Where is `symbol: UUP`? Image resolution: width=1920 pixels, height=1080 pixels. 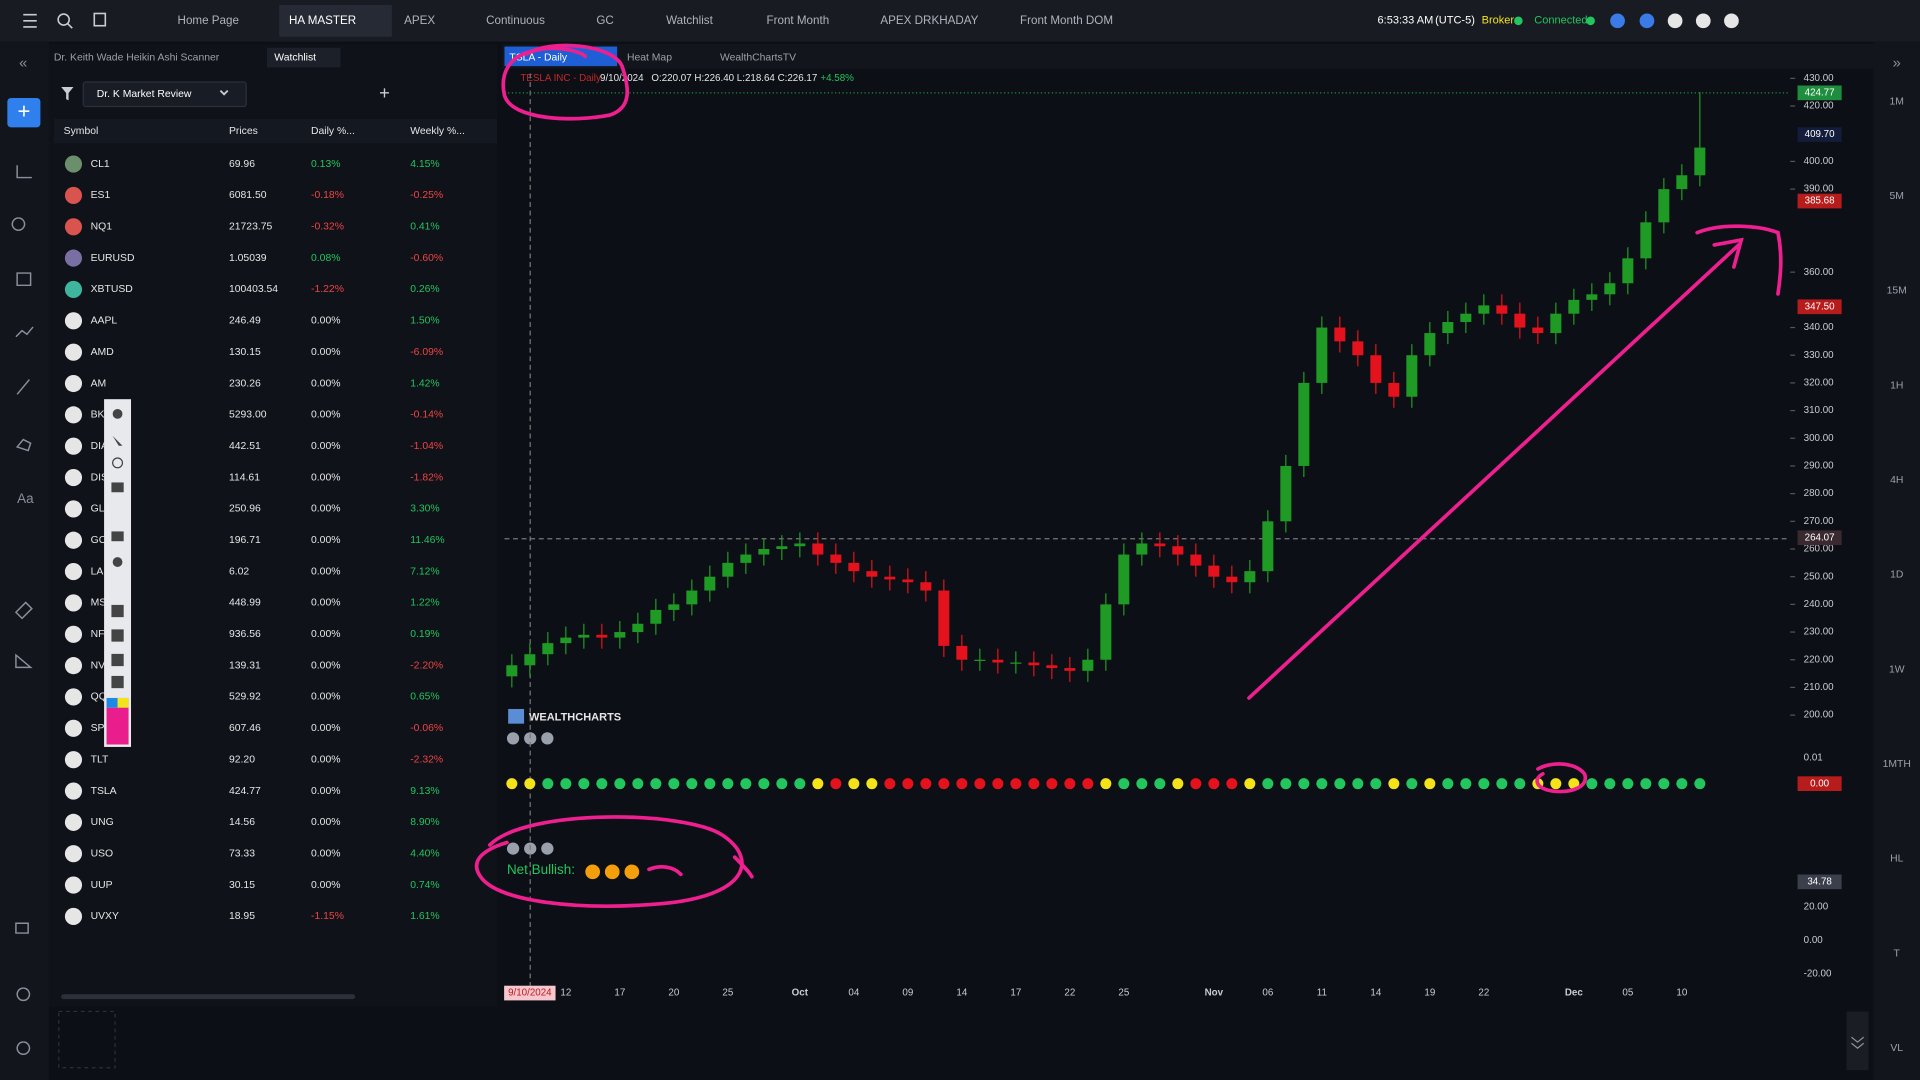
symbol: UUP is located at coordinates (102, 885).